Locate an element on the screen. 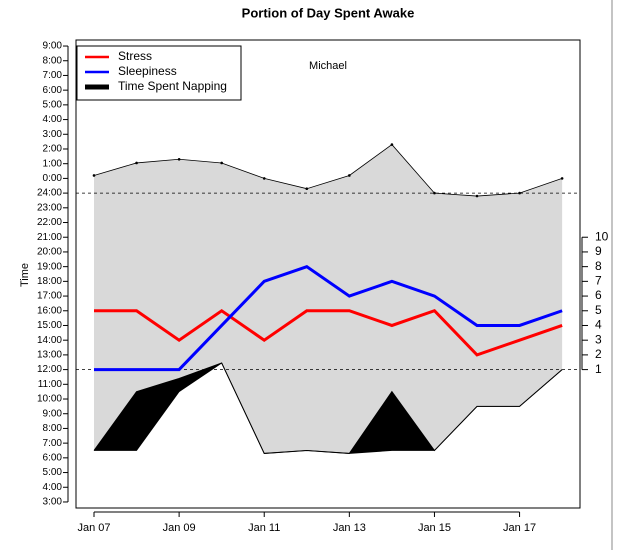  y-tick-label: 14:00 is located at coordinates (49, 340).